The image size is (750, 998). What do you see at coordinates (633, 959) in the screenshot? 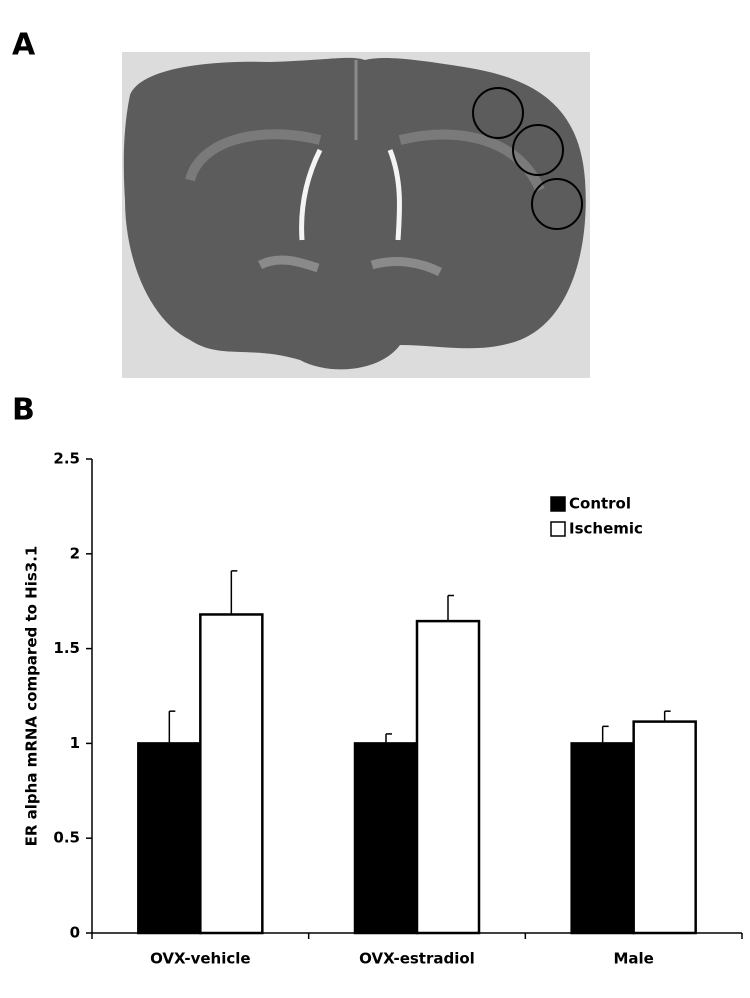
I see `x-tick-label: Male` at bounding box center [633, 959].